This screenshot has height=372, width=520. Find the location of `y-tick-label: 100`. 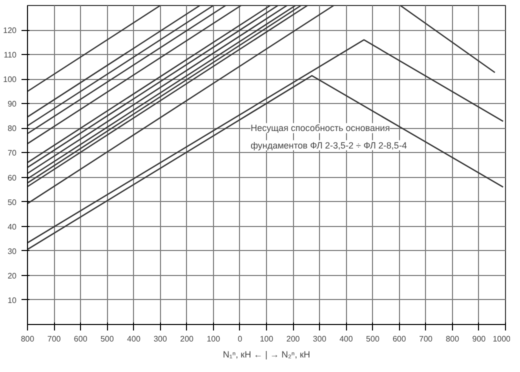

y-tick-label: 100 is located at coordinates (10, 79).